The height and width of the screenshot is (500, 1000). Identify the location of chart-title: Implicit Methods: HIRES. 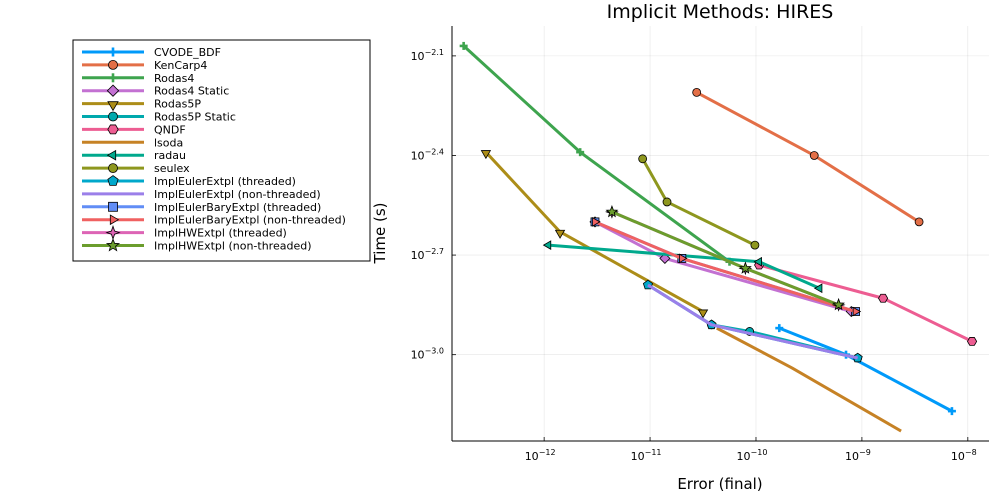
(720, 12).